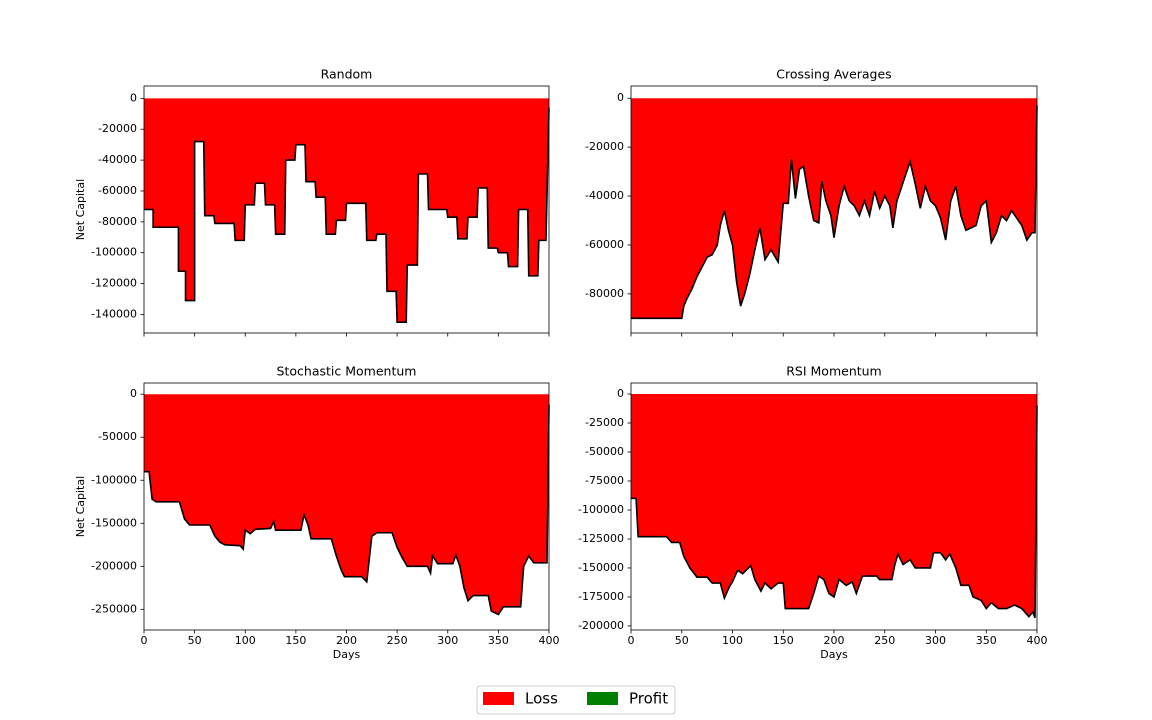 The image size is (1152, 720). Describe the element at coordinates (114, 608) in the screenshot. I see `y-tick-label: -250000` at that location.